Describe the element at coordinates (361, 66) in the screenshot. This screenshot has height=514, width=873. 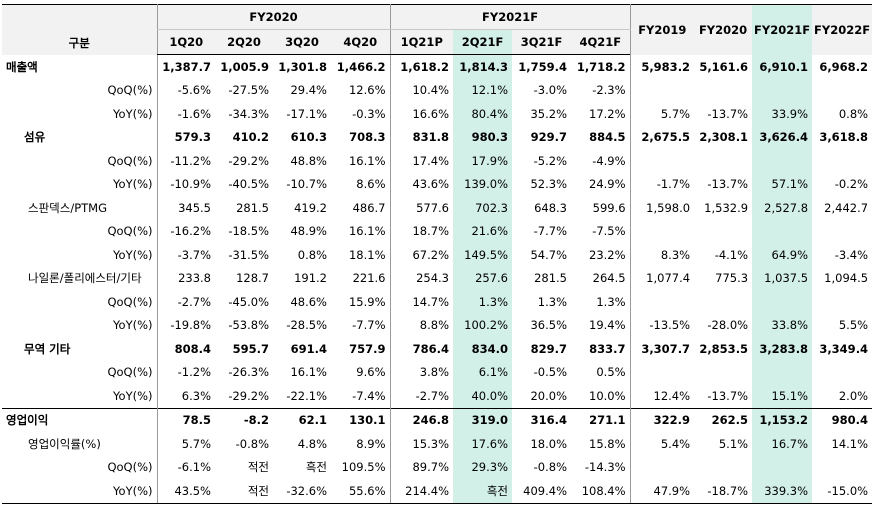
I see `quarter-cell: 1,466.2` at that location.